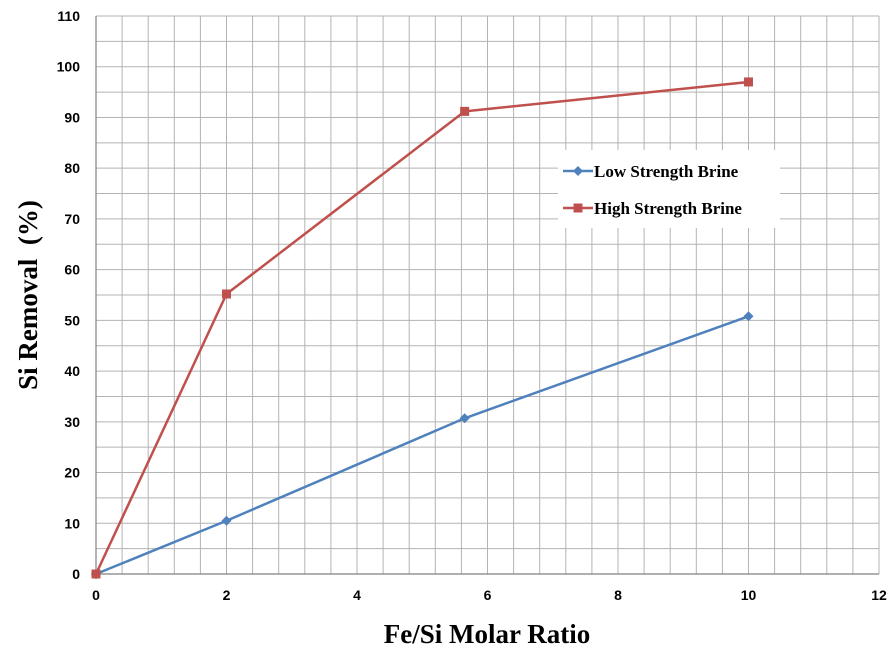  Describe the element at coordinates (72, 371) in the screenshot. I see `y-tick-label: 40` at that location.